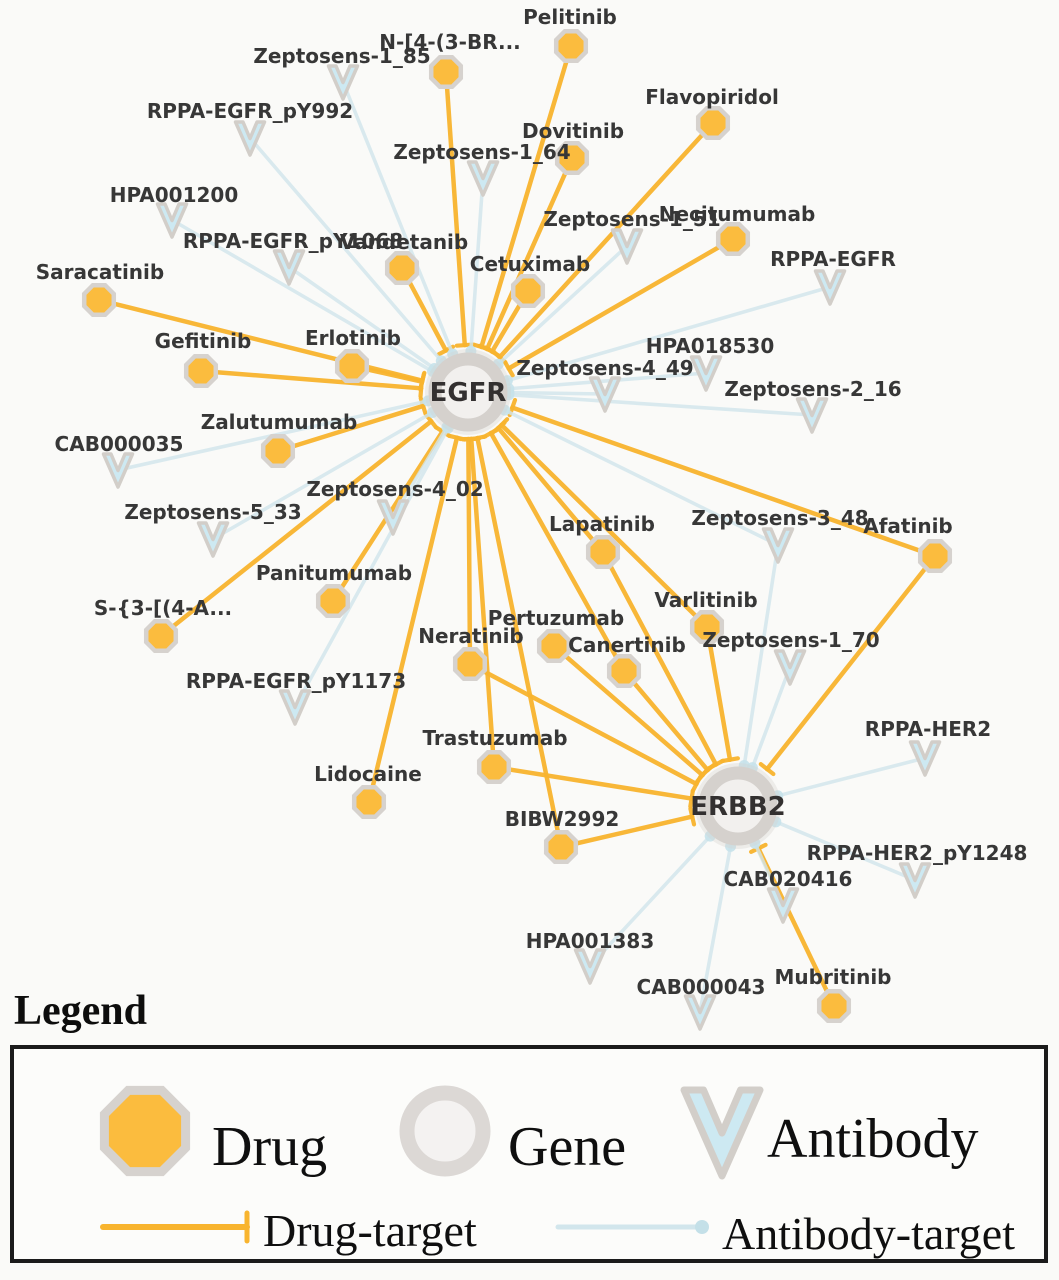 This screenshot has width=1059, height=1280. What do you see at coordinates (369, 802) in the screenshot?
I see `lidocaine-node` at bounding box center [369, 802].